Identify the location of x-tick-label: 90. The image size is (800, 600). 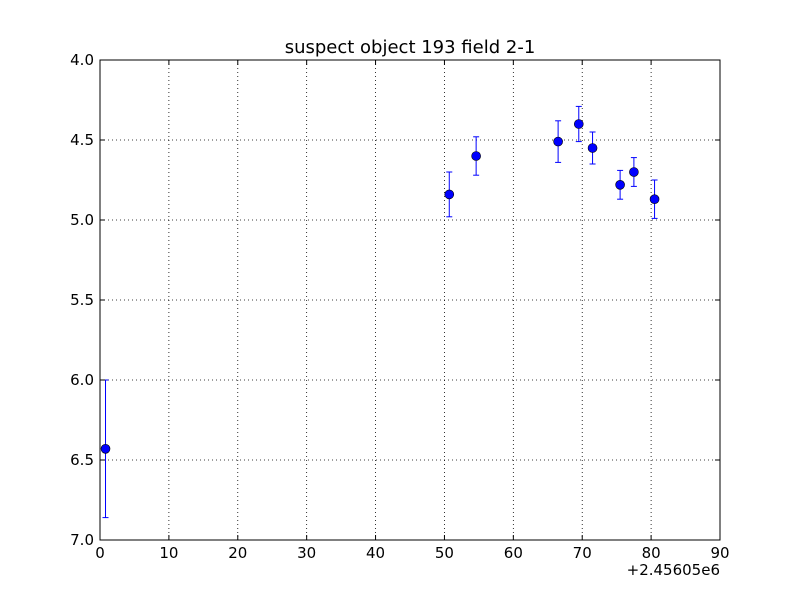
(719, 553).